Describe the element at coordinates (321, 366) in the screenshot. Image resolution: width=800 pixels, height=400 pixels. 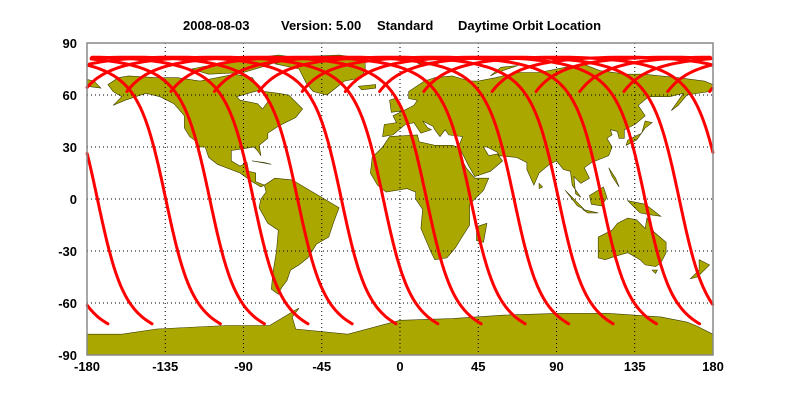
I see `x-tick-label: -45` at that location.